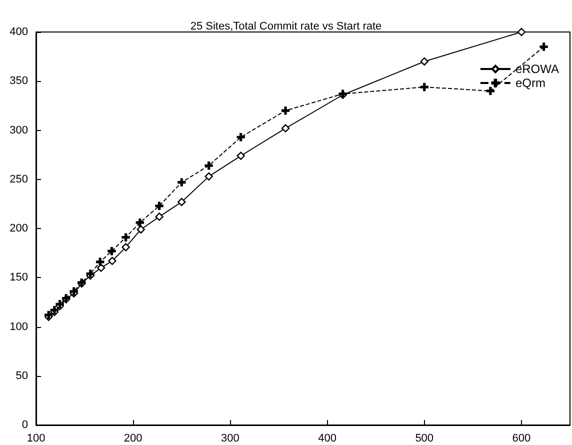  What do you see at coordinates (19, 130) in the screenshot?
I see `y-tick-label: 300` at bounding box center [19, 130].